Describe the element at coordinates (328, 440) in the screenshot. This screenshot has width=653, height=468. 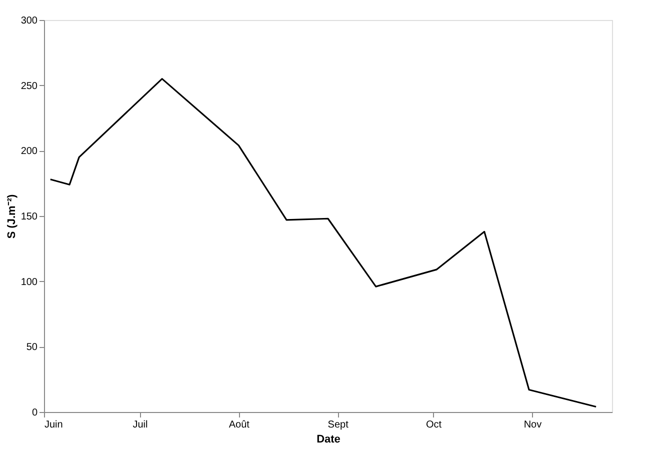
I see `x-axis-title: Date` at that location.